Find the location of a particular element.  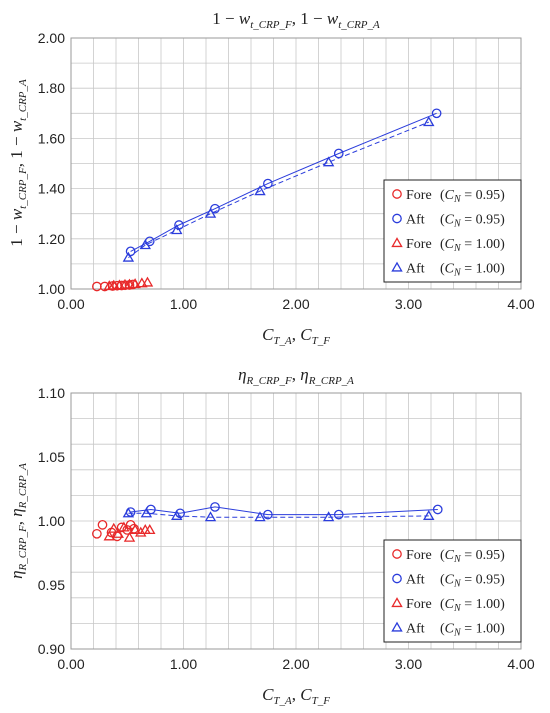

y-tick-label: 1.10 is located at coordinates (51, 393).